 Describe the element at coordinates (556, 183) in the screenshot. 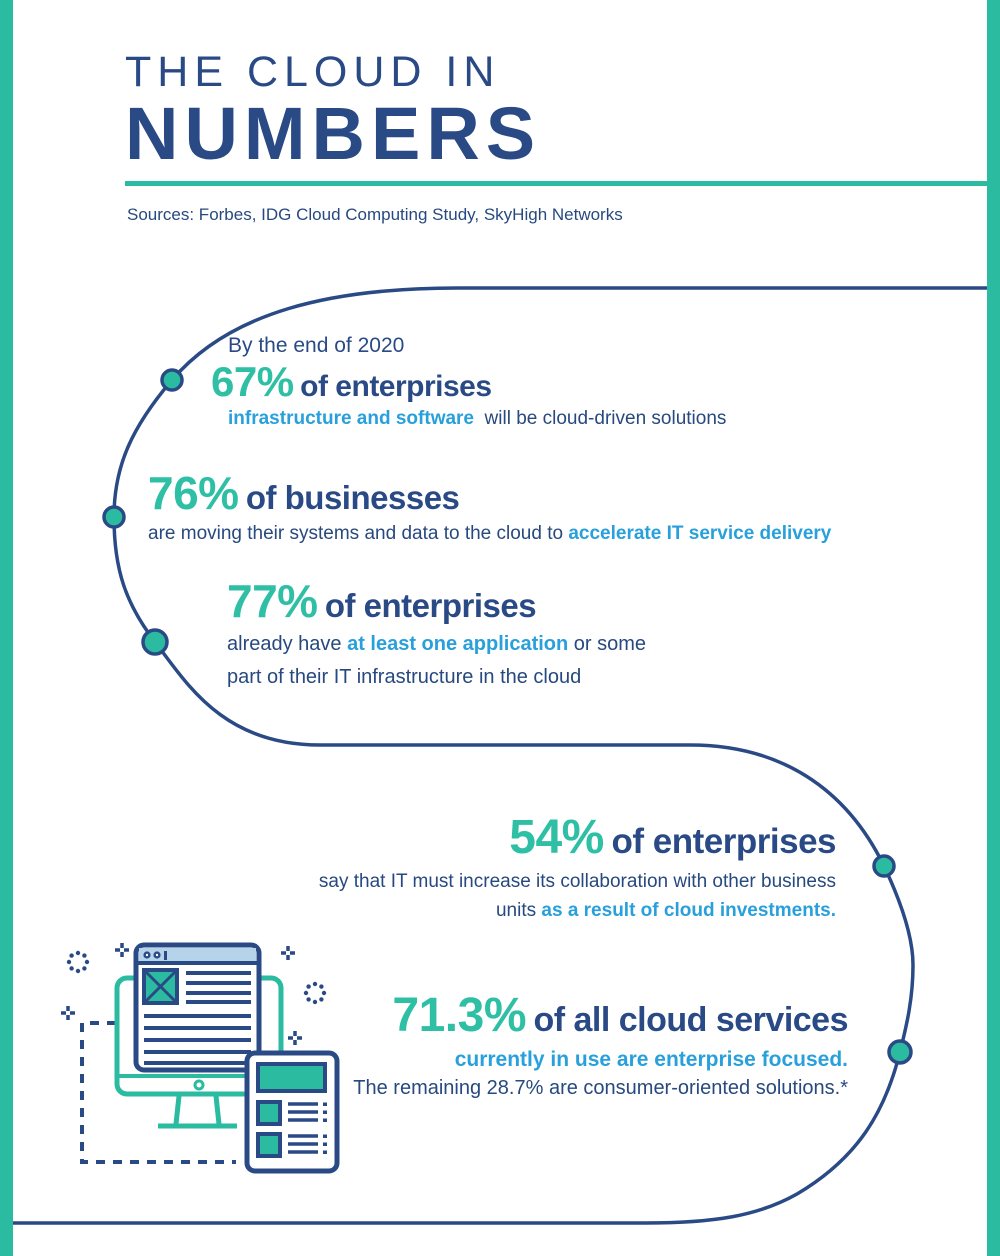

I see `title-underline-rule` at that location.